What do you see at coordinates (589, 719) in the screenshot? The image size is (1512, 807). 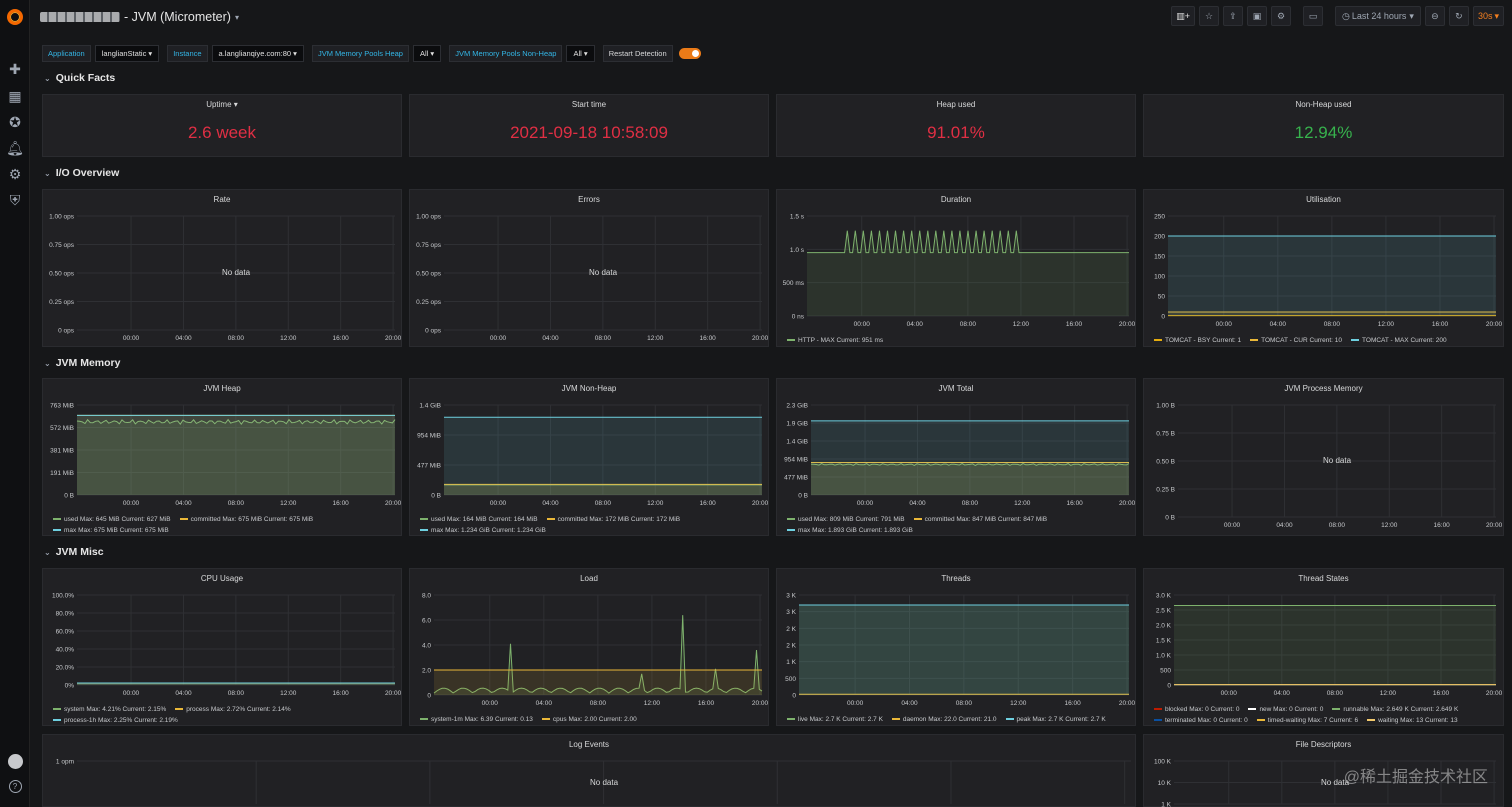 I see `legend-item-cpus: cpus Max: 2.00 Current: 2.00` at bounding box center [589, 719].